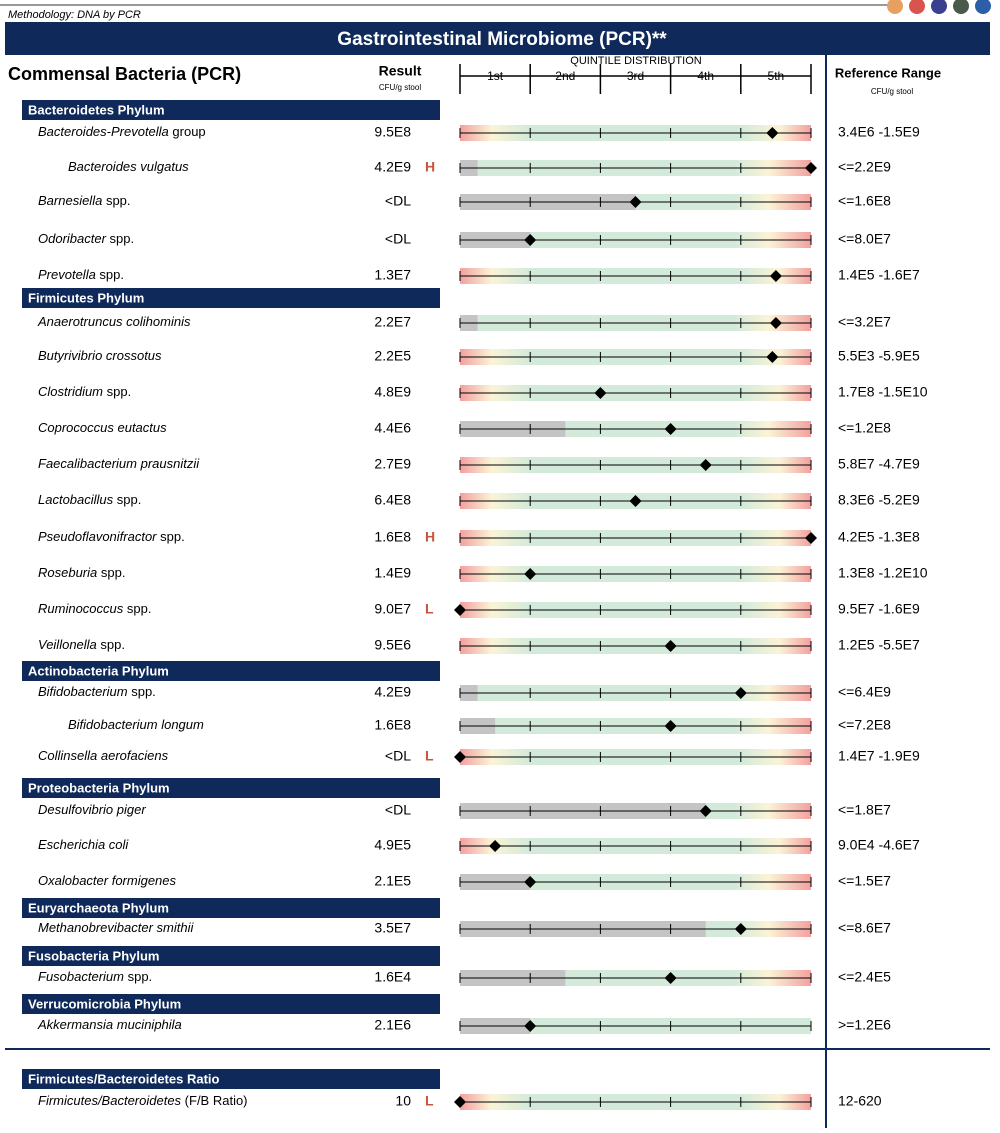 The image size is (1000, 1133). I want to click on flag: L, so click(429, 1101).